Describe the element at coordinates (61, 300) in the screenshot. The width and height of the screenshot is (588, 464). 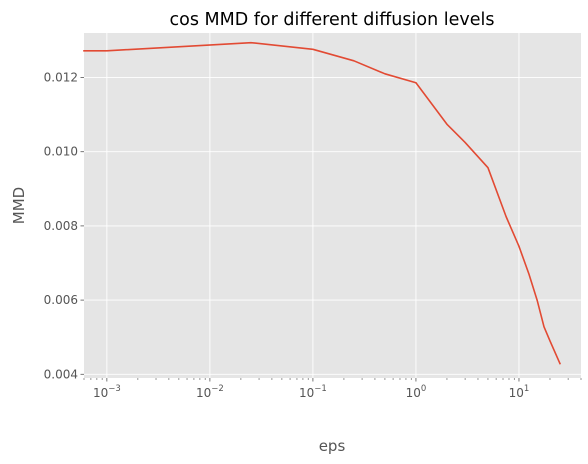
I see `y-tick-label: 0.006` at that location.